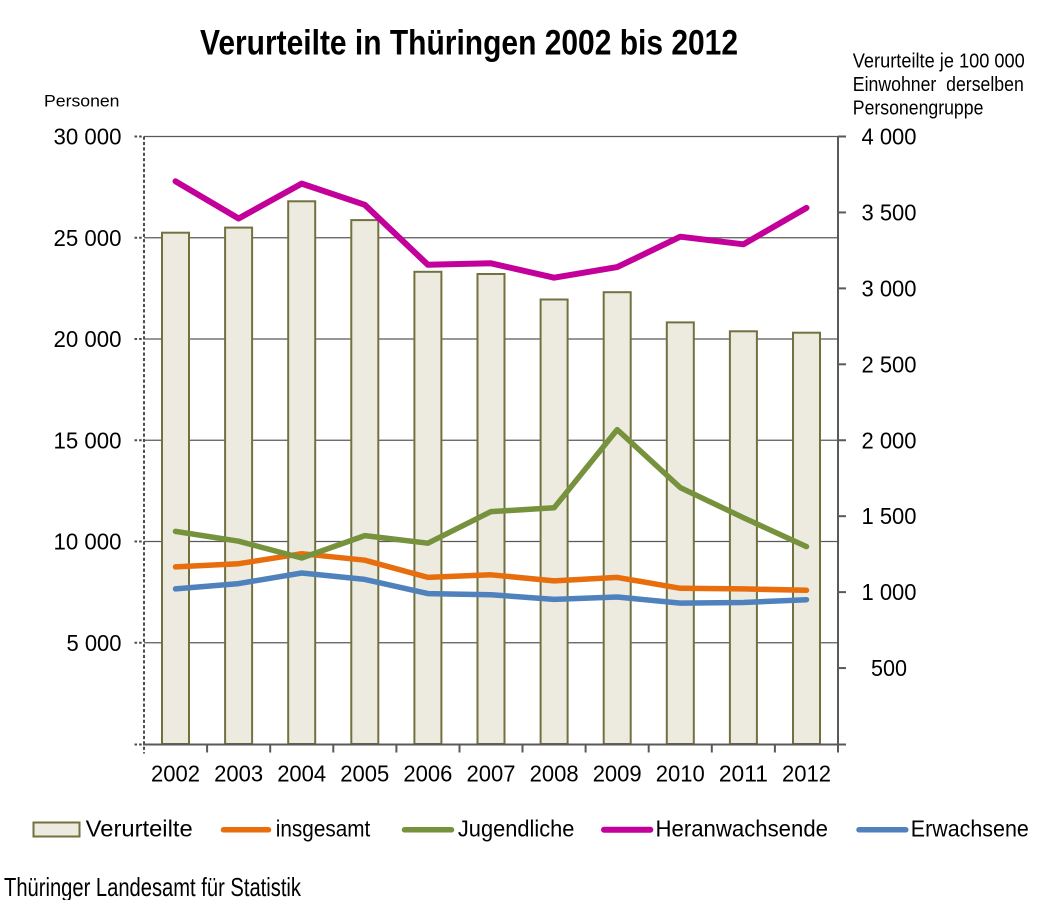 The image size is (1047, 905). What do you see at coordinates (889, 516) in the screenshot?
I see `svg-text: 1 500` at bounding box center [889, 516].